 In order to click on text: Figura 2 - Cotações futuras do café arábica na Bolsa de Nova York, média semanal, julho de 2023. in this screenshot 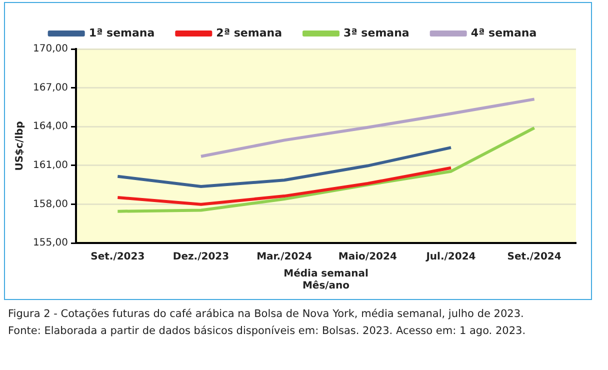, I will do `click(266, 314)`.